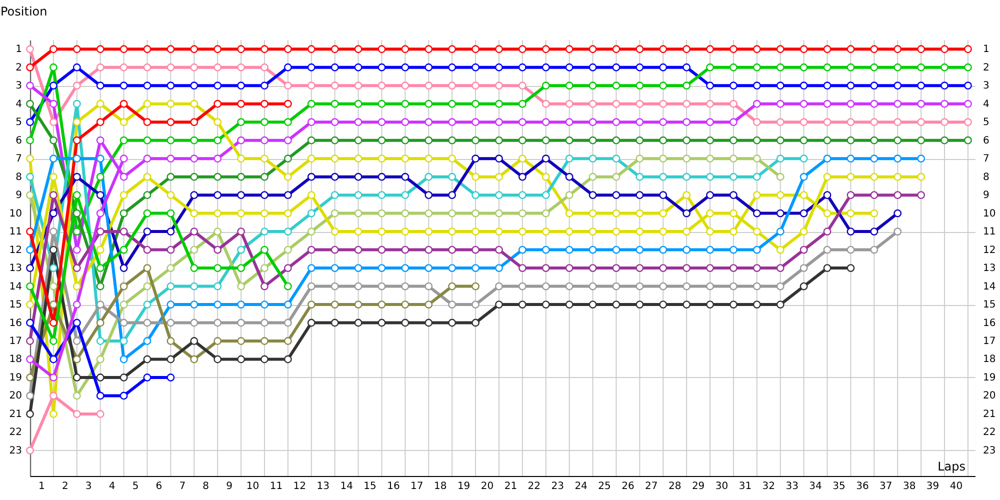  Describe the element at coordinates (19, 140) in the screenshot. I see `y-tick-label: 6` at that location.